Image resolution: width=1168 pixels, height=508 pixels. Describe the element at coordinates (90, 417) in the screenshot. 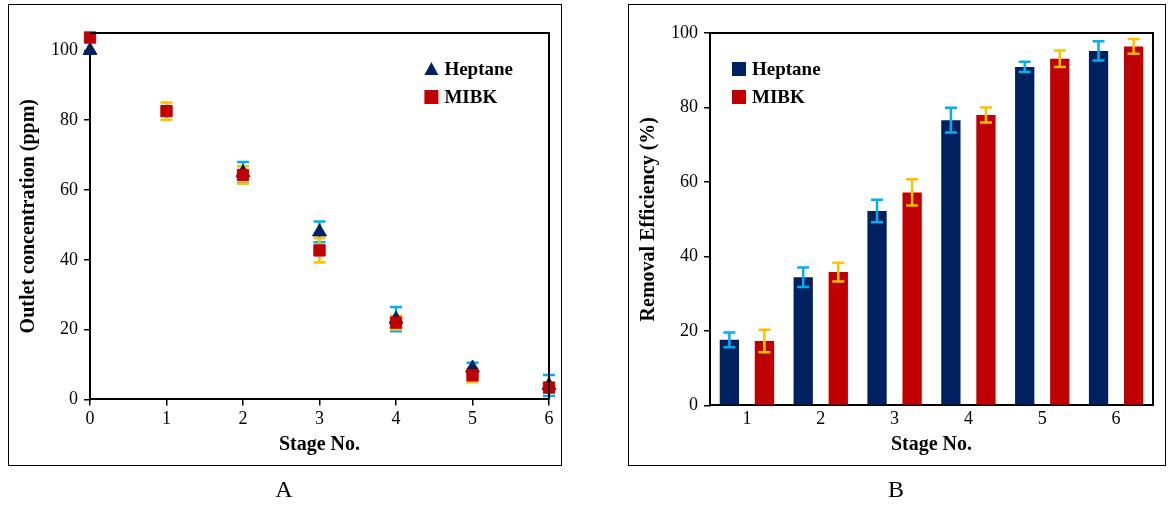

I see `x-tick-label: 0` at that location.